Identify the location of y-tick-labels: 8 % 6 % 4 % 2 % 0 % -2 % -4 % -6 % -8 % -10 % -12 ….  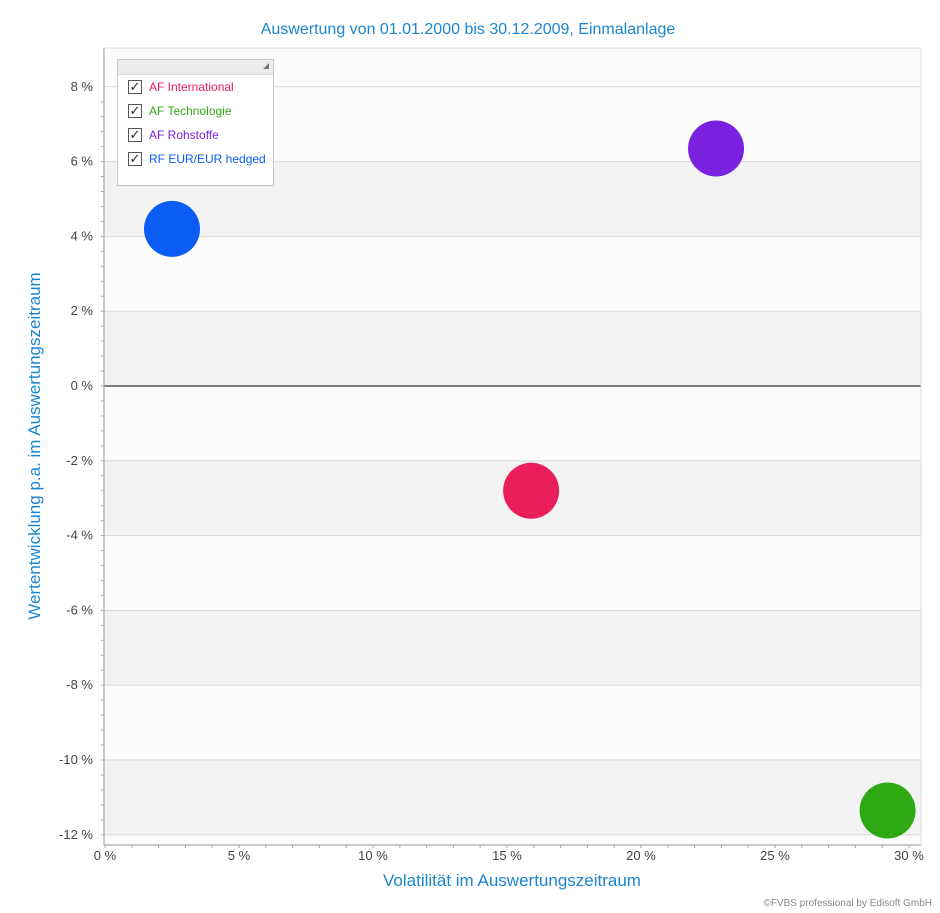
(76, 460).